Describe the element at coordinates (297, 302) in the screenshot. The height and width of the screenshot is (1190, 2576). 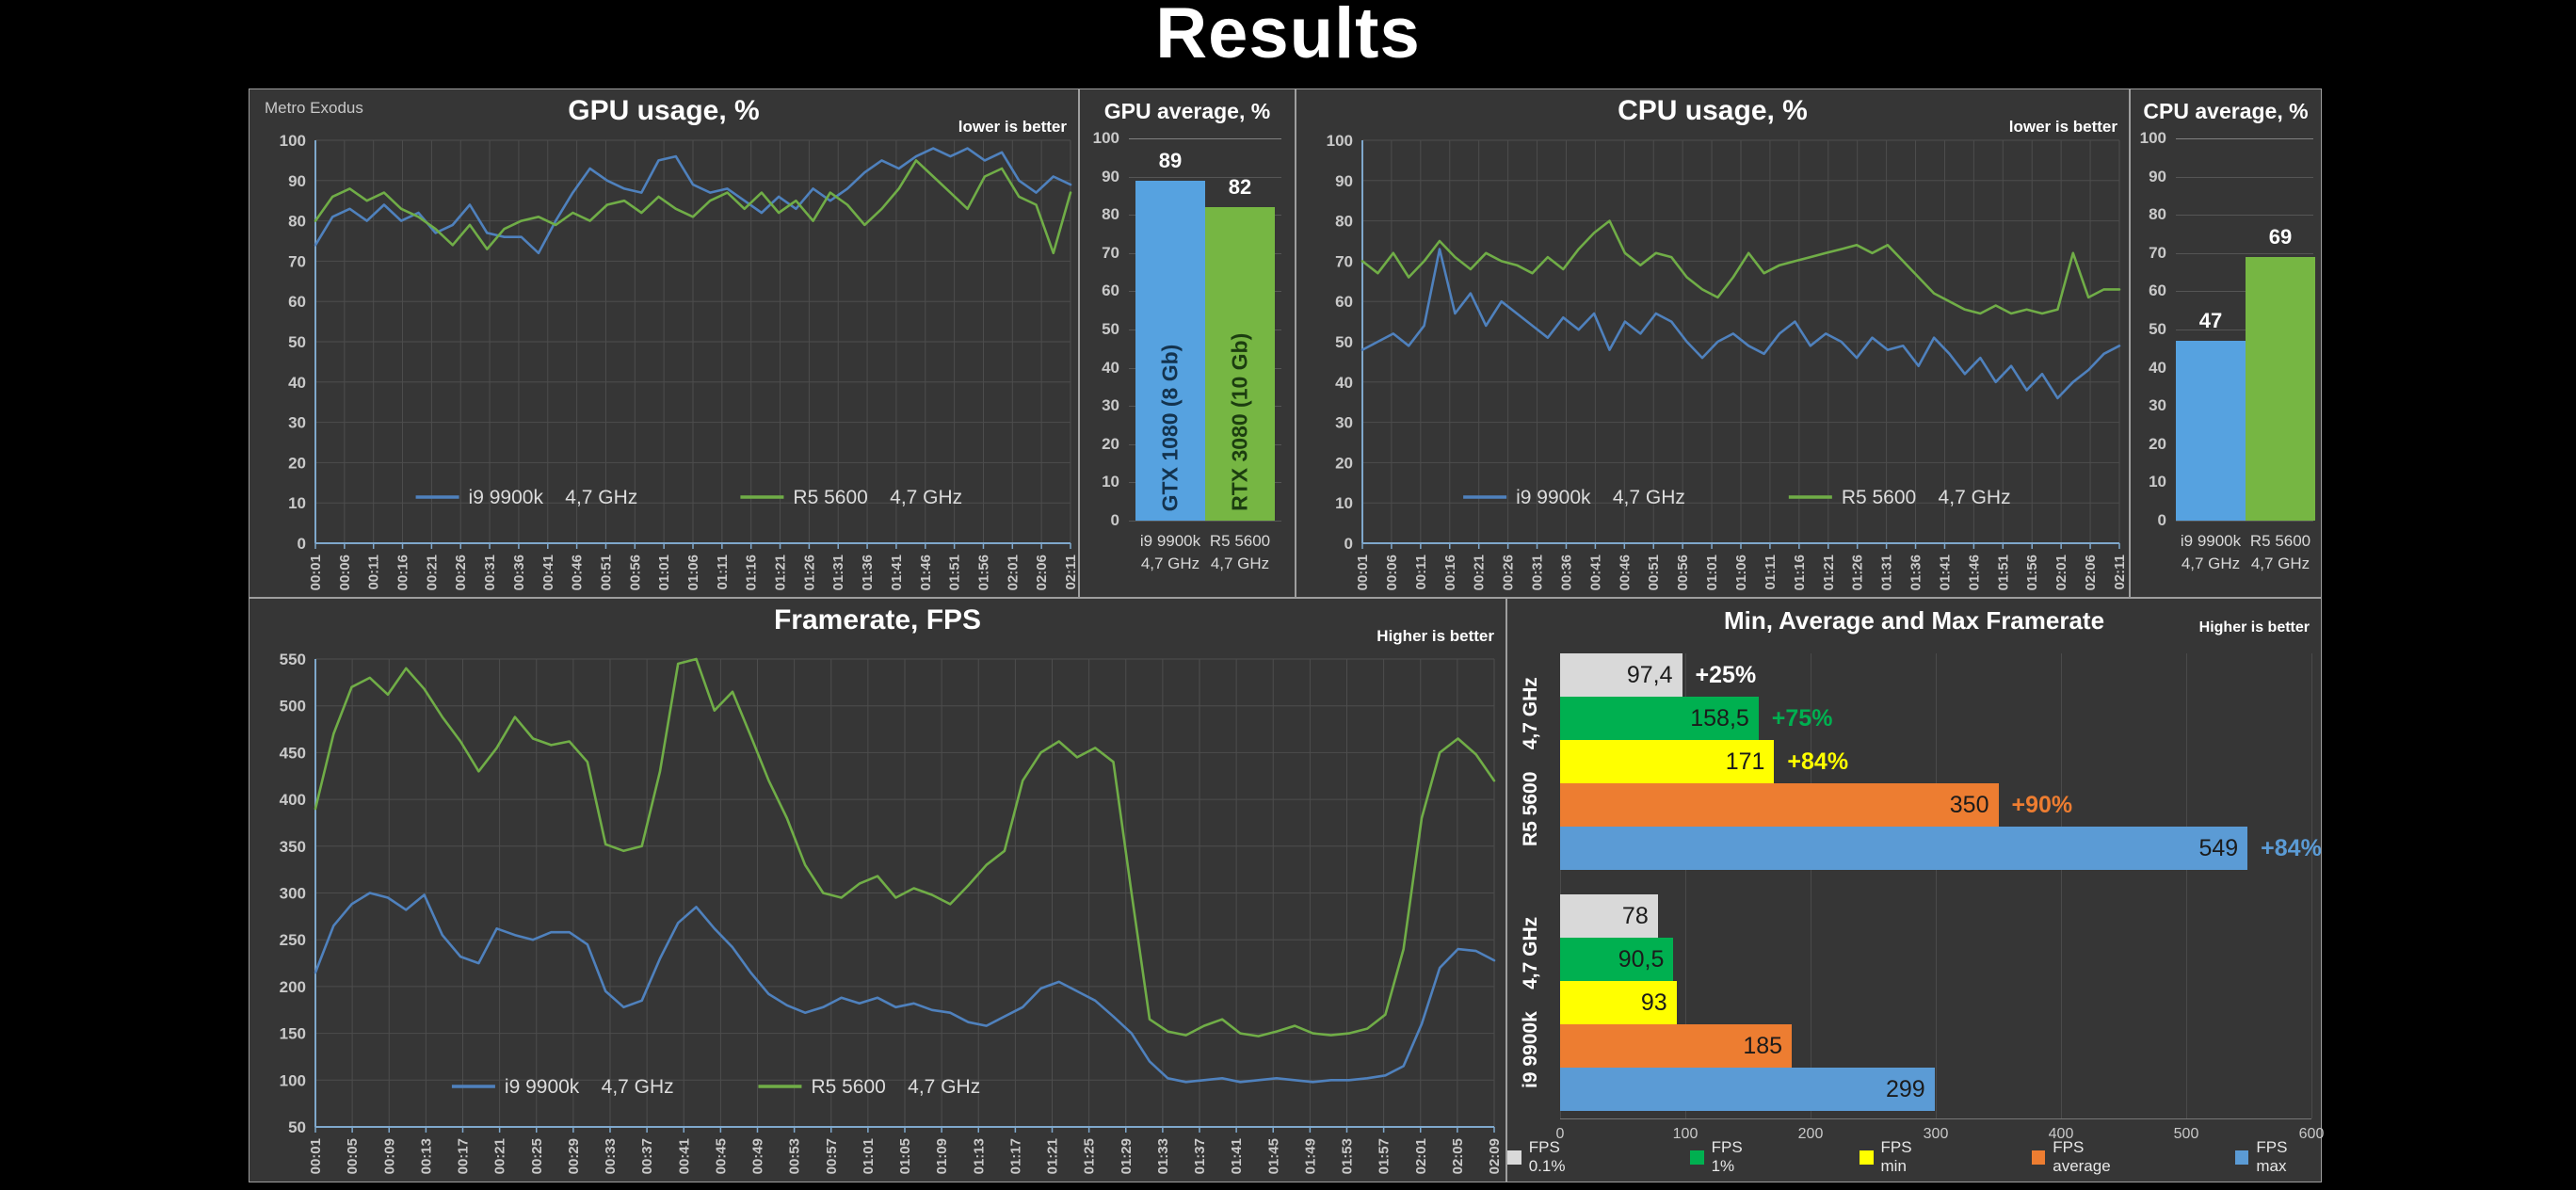
I see `y-tick-label: 60` at that location.